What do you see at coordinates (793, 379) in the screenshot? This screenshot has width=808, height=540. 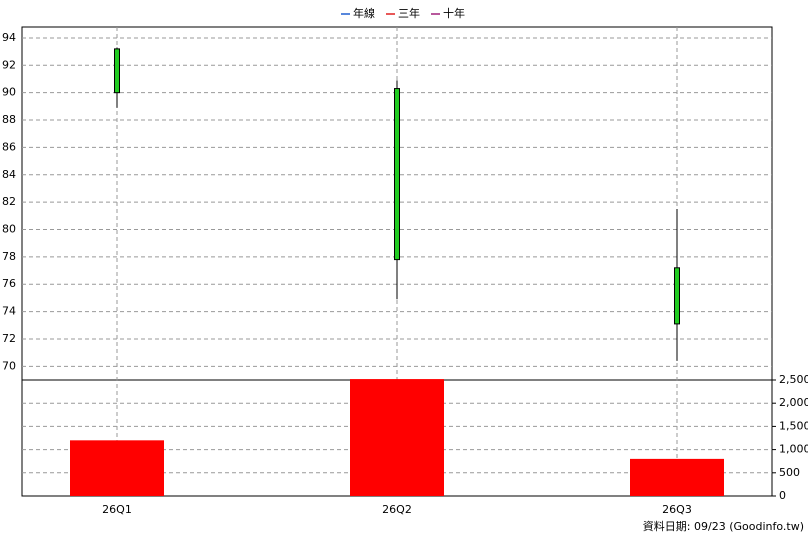 I see `y2-tick-label: 2,500` at bounding box center [793, 379].